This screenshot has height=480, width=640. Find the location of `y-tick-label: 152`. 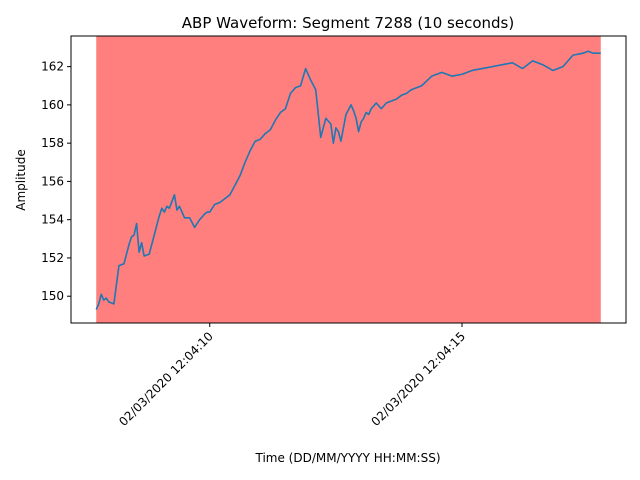

y-tick-label: 152 is located at coordinates (52, 258).